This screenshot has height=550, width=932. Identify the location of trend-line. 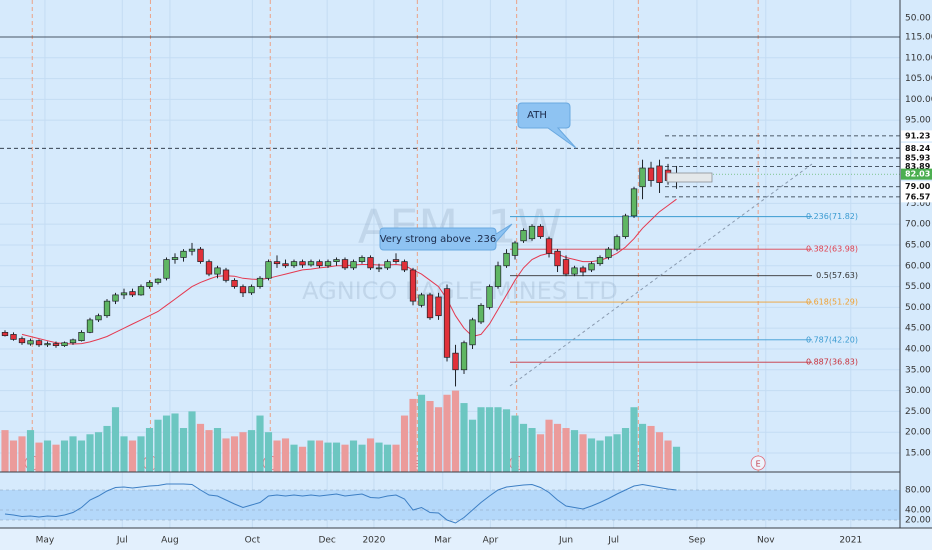
(661, 275).